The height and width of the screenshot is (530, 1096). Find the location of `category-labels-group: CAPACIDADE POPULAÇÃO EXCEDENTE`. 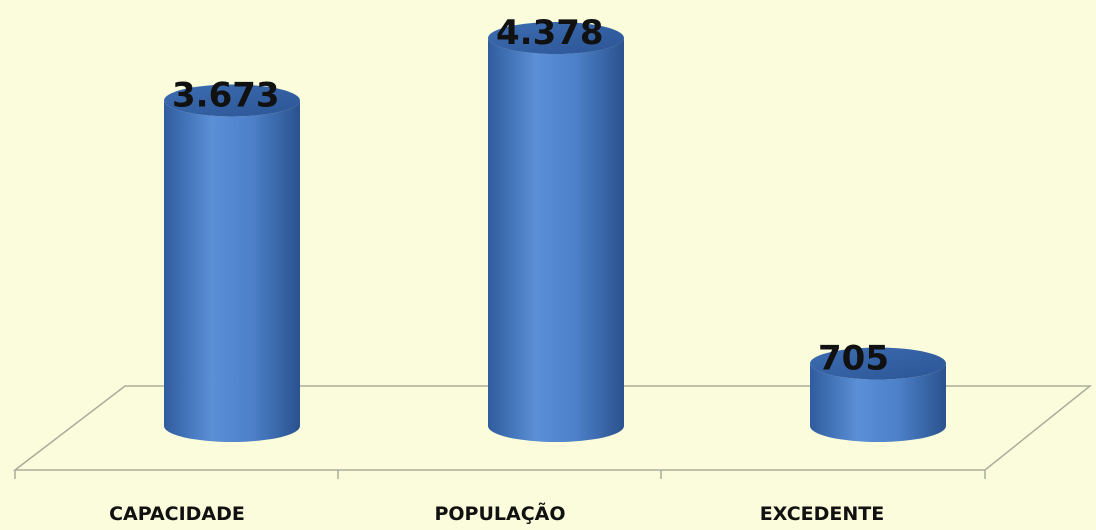

category-labels-group: CAPACIDADE POPULAÇÃO EXCEDENTE is located at coordinates (496, 513).